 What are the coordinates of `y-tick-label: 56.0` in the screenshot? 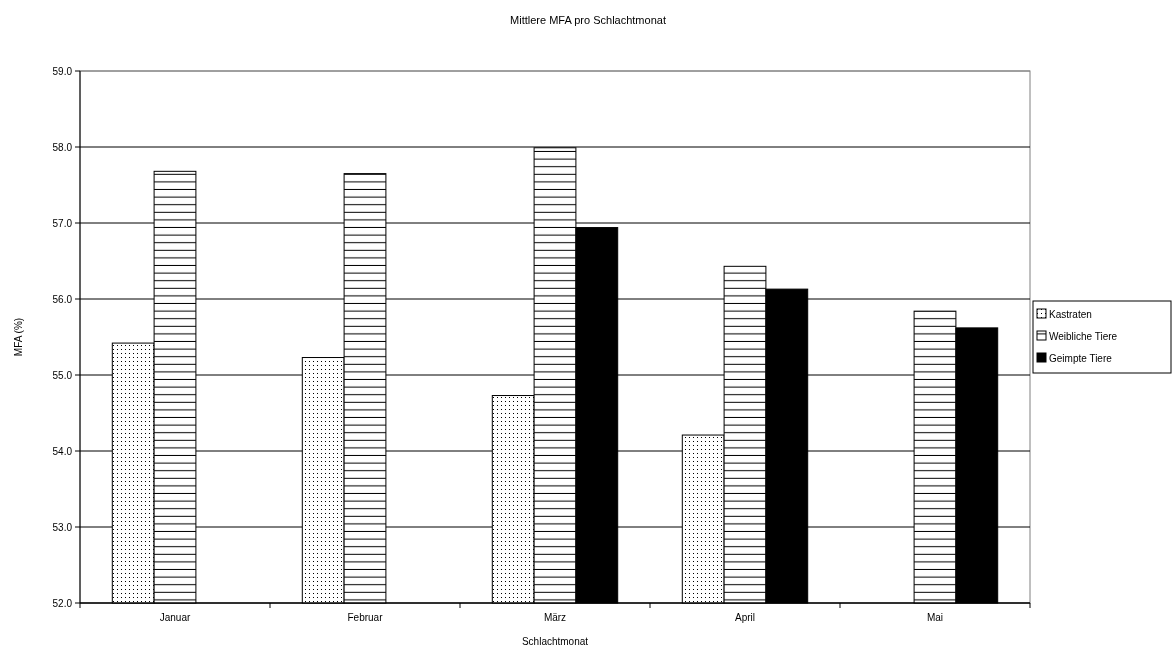 It's located at (62, 299).